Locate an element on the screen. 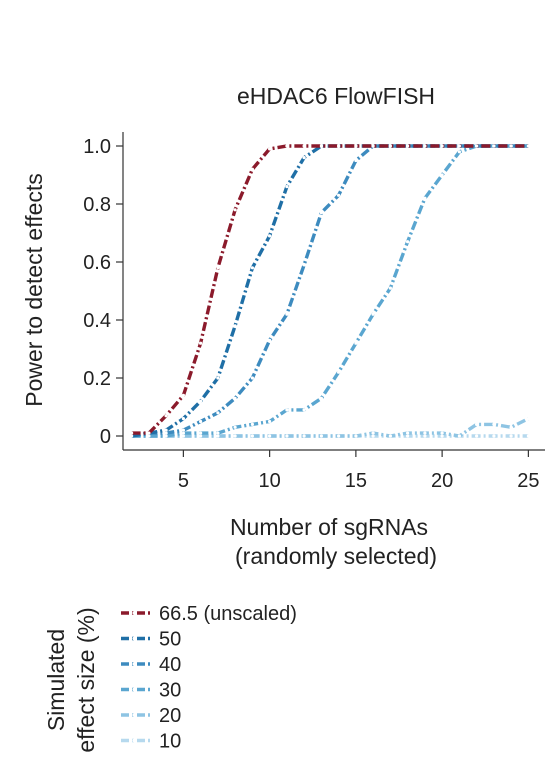  chart-title: eHDAC6 FlowFISH is located at coordinates (336, 96).